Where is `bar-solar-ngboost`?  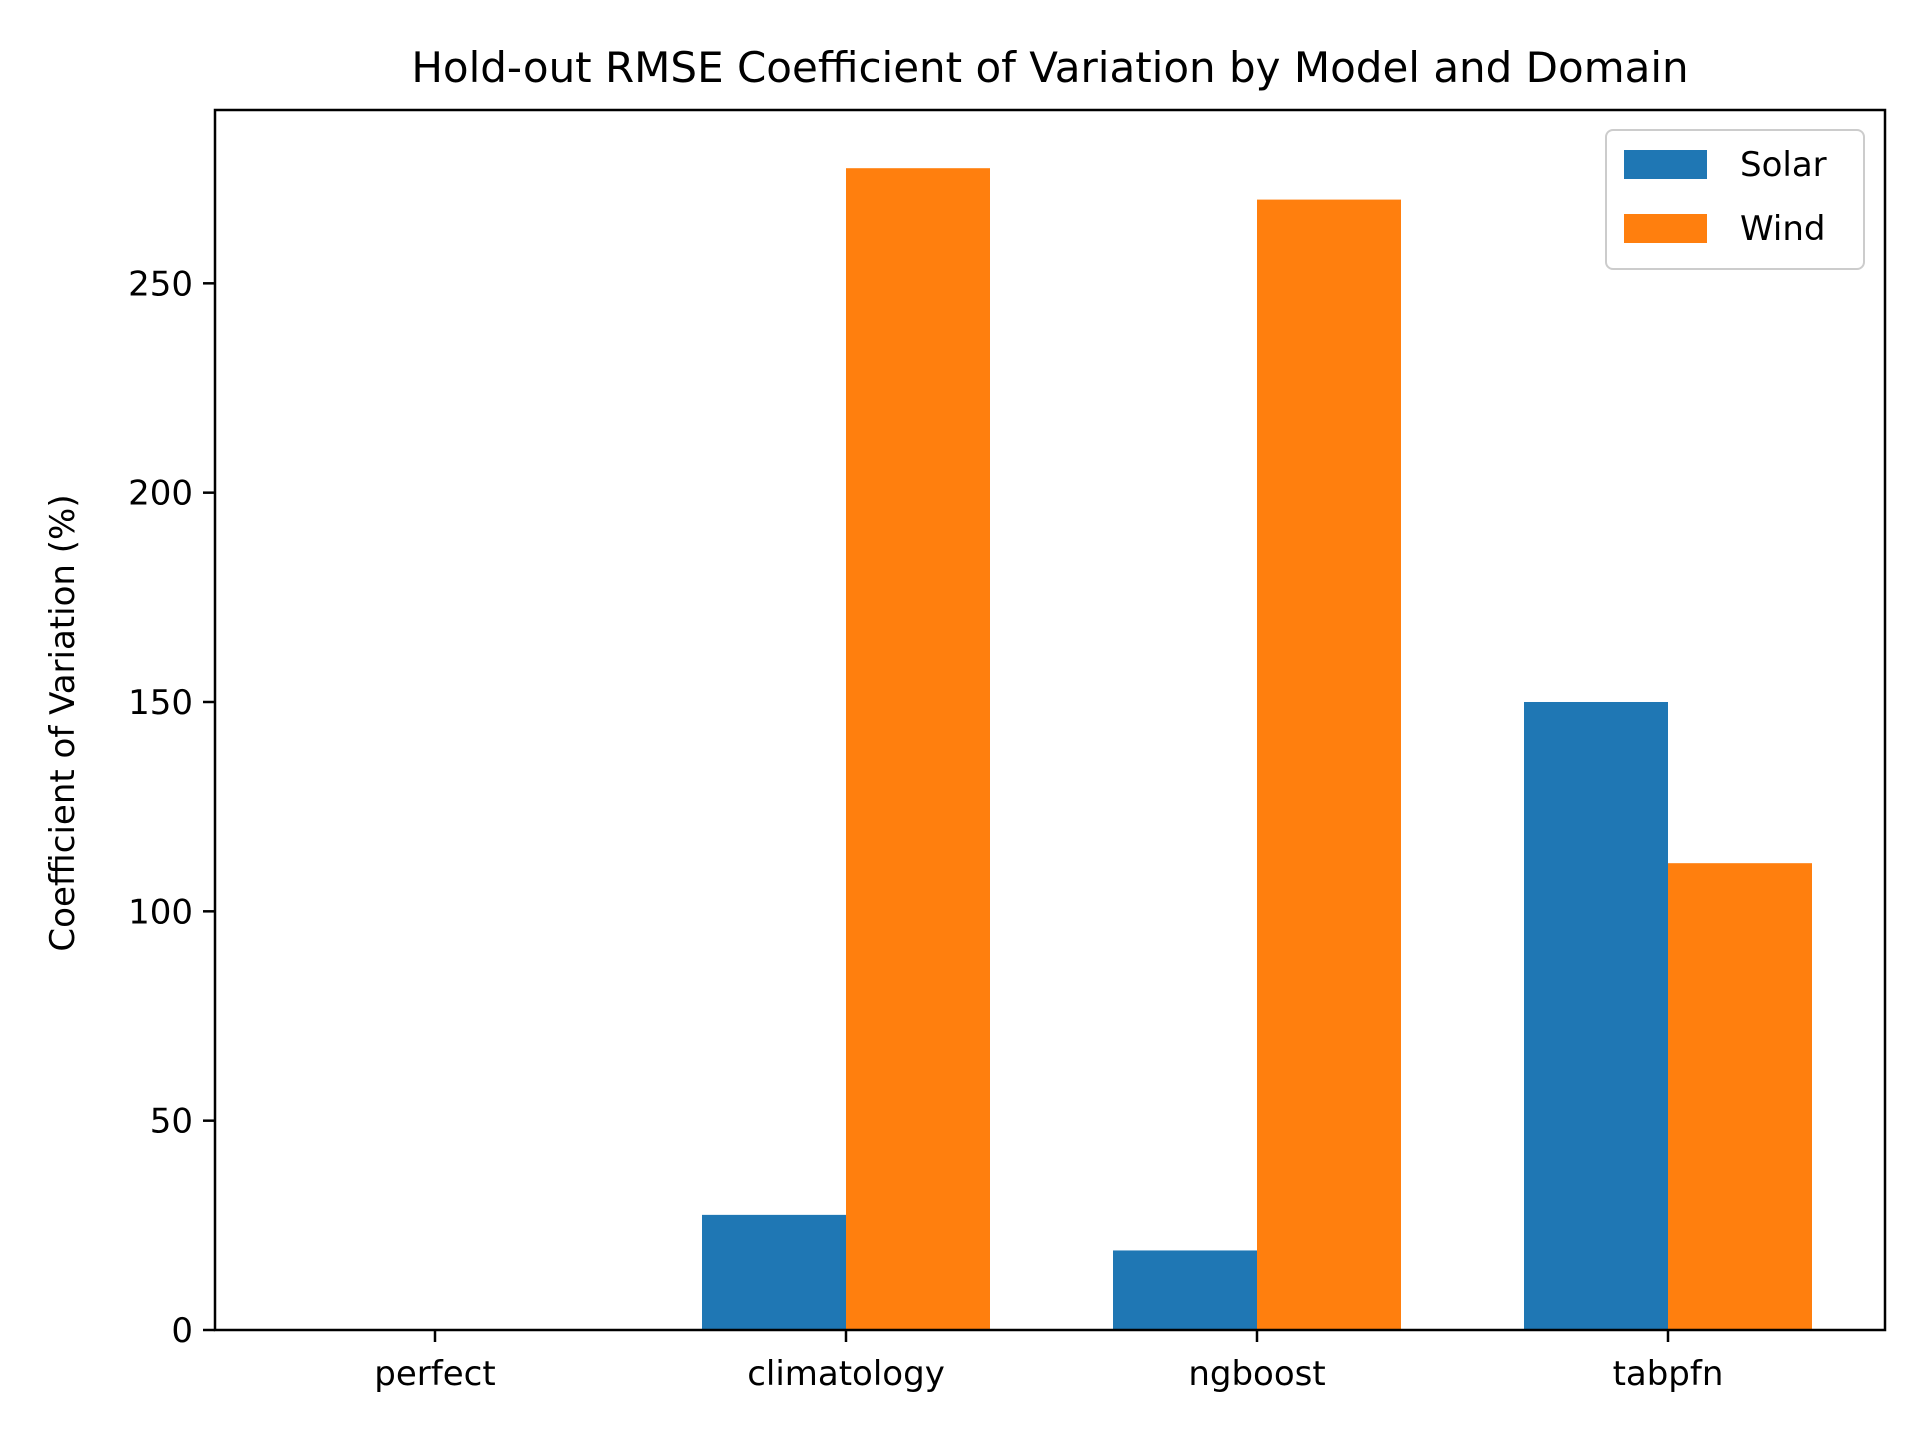
bar-solar-ngboost is located at coordinates (1185, 1290).